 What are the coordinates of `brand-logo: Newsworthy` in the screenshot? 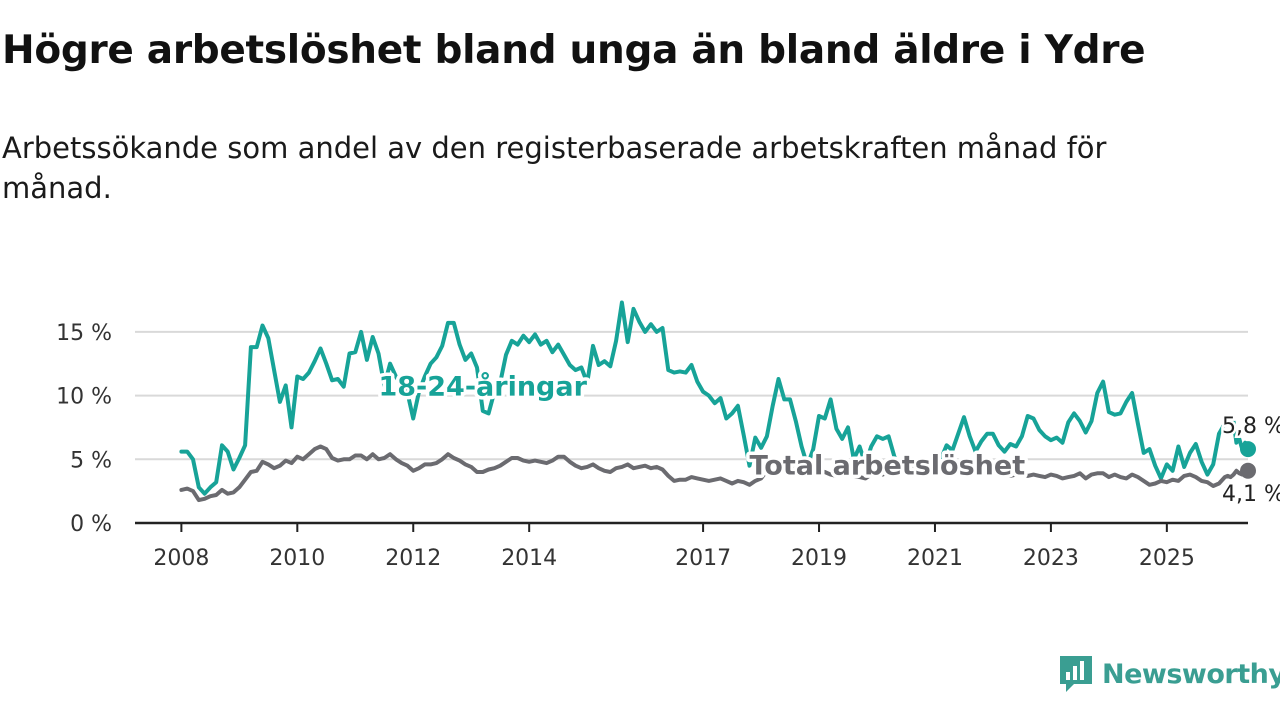 It's located at (1169, 674).